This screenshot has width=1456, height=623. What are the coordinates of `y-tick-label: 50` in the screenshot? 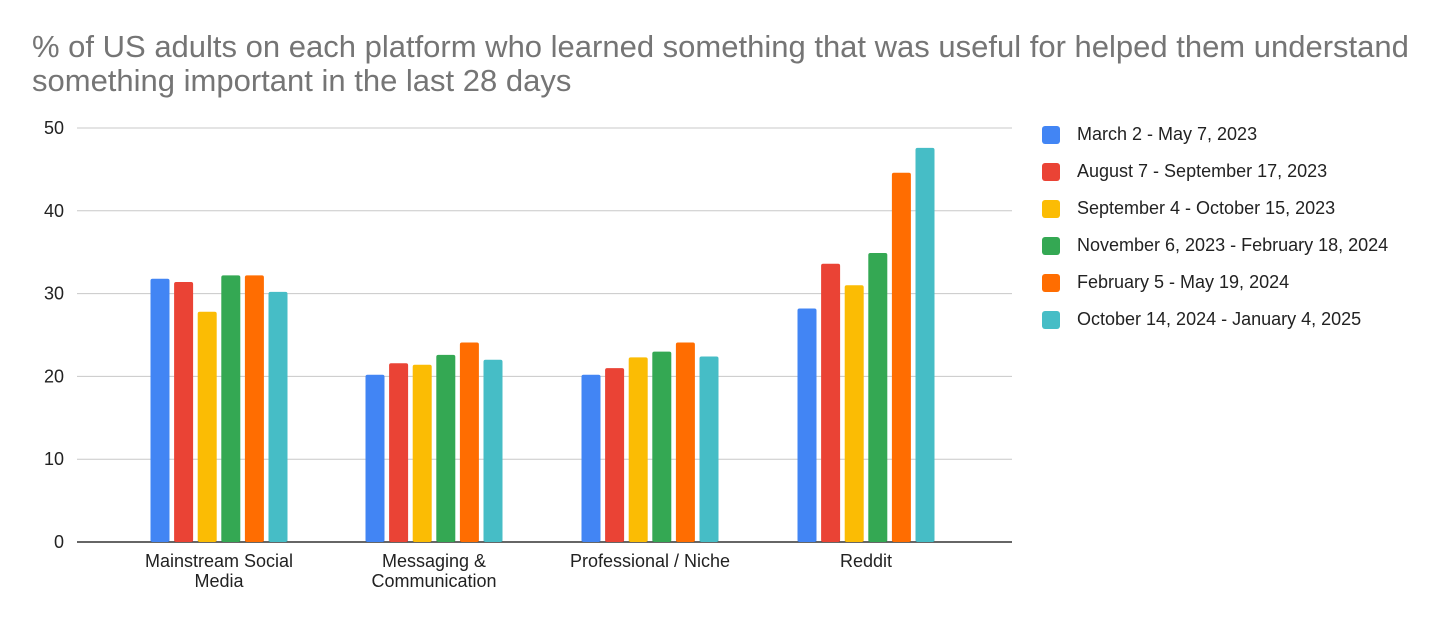 It's located at (54, 128).